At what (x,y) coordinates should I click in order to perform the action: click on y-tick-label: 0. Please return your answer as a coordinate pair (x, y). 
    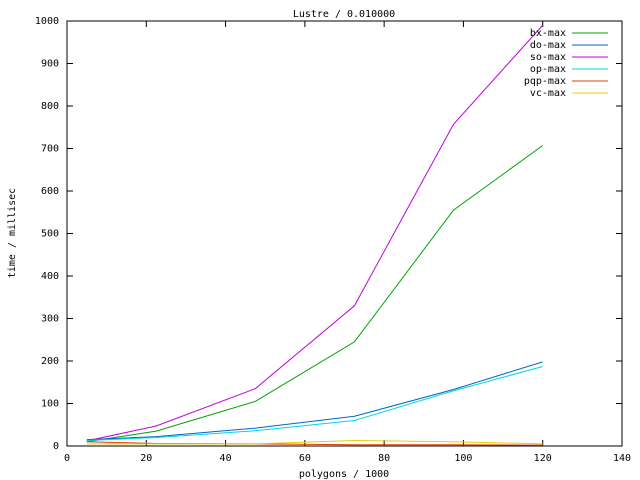
    Looking at the image, I should click on (56, 446).